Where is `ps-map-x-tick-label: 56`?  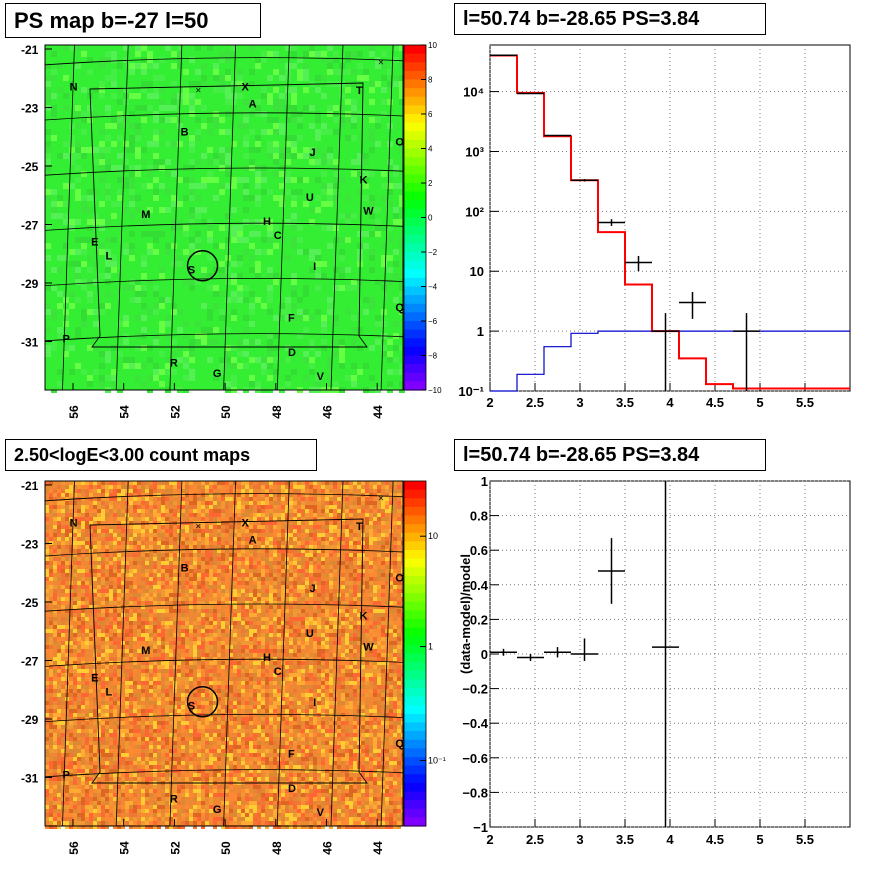
ps-map-x-tick-label: 56 is located at coordinates (74, 412).